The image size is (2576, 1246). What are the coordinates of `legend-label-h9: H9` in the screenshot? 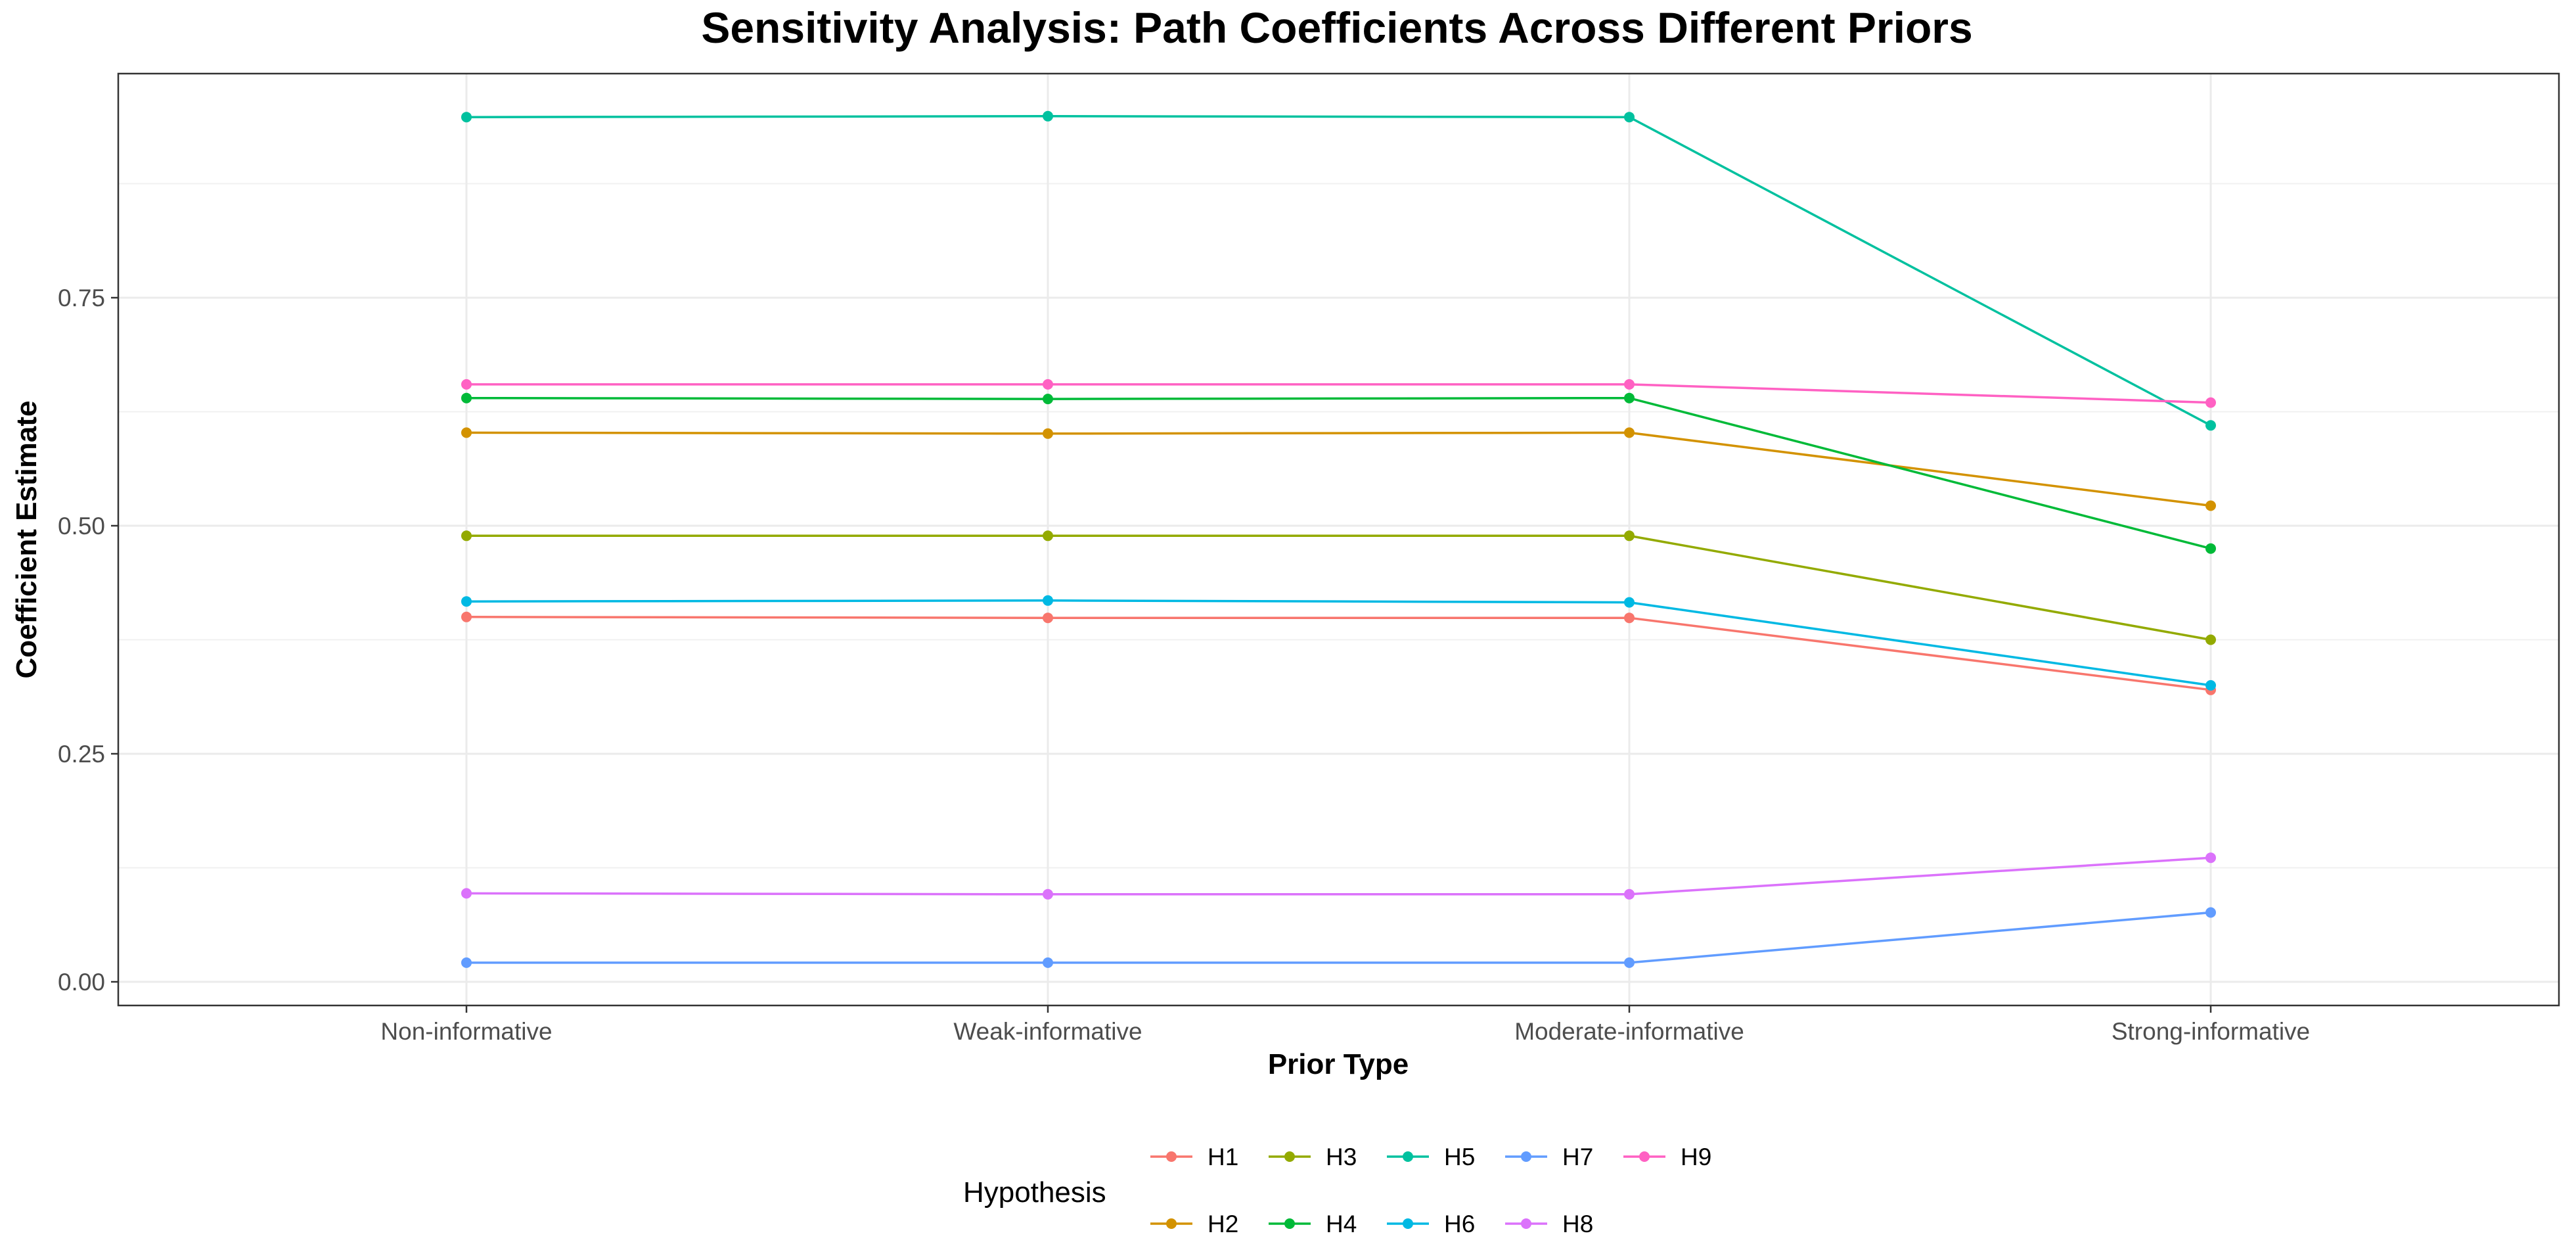 It's located at (1696, 1156).